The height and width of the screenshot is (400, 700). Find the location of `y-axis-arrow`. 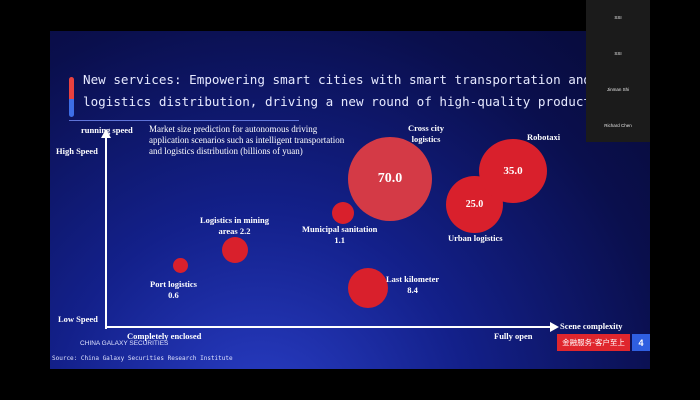

y-axis-arrow is located at coordinates (106, 133).